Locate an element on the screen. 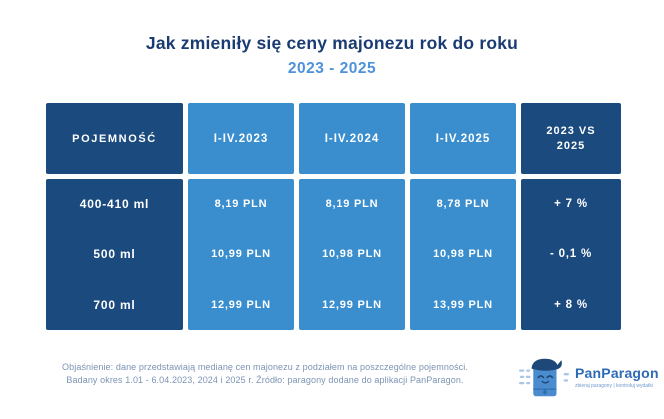  logo-name: PanParagon is located at coordinates (617, 373).